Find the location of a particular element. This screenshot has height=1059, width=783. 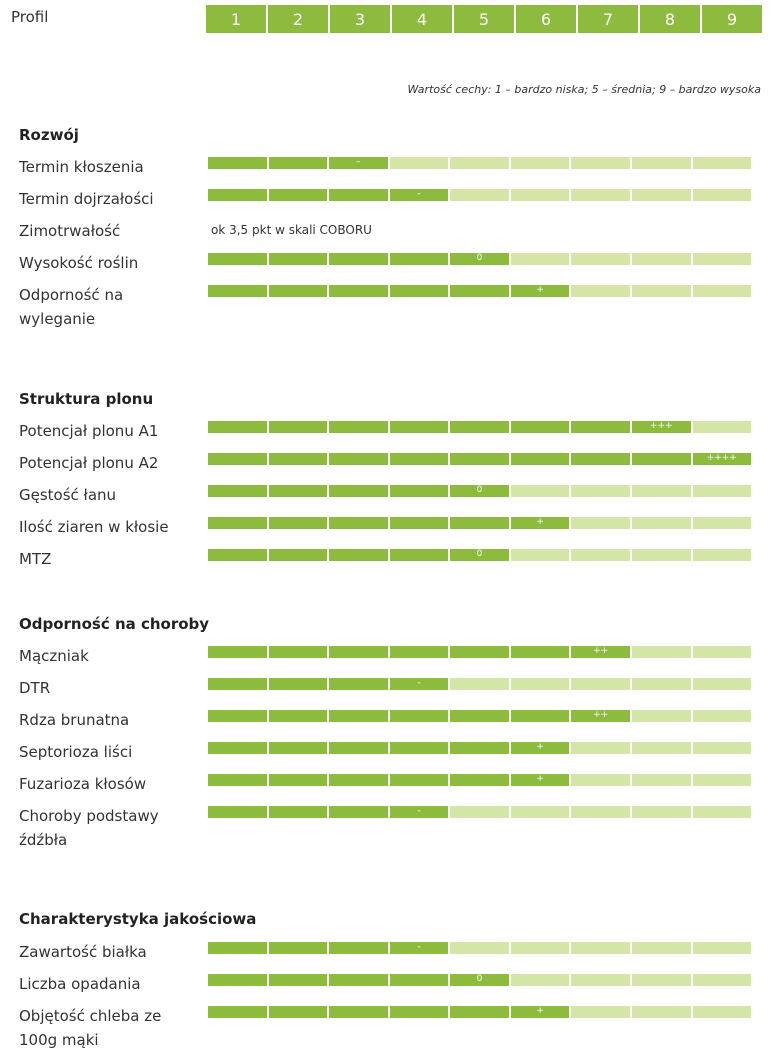

bar-segment-filled: ++ is located at coordinates (600, 652).